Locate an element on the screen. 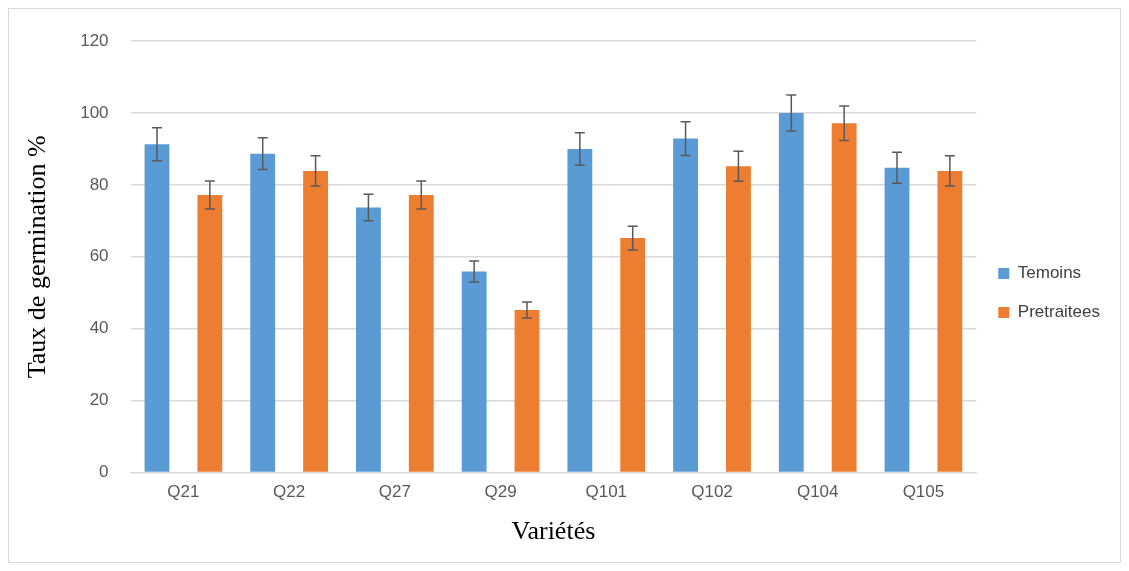 The height and width of the screenshot is (571, 1129). y-tick-label: 40 is located at coordinates (99, 328).